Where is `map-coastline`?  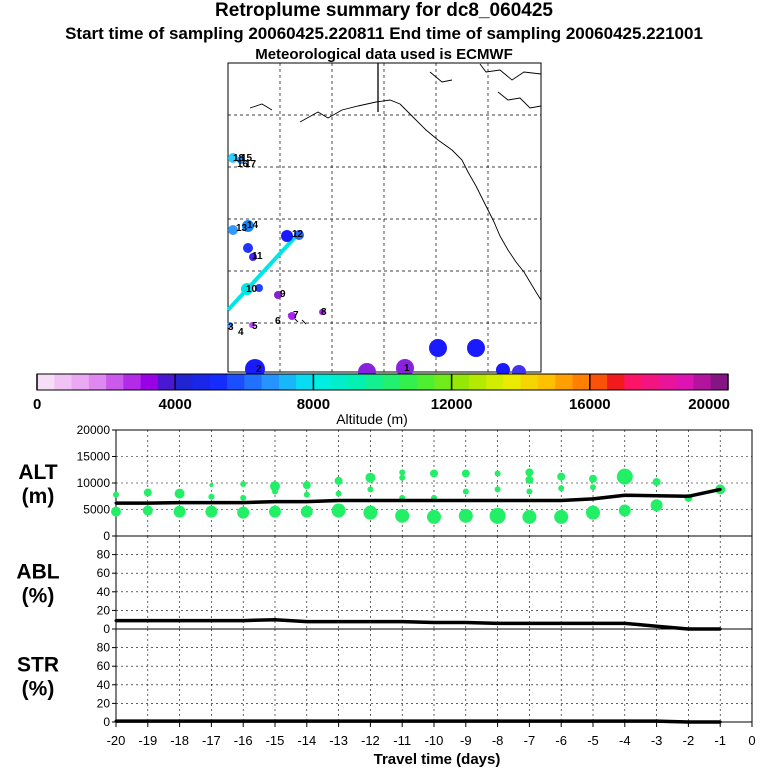
map-coastline is located at coordinates (395, 194).